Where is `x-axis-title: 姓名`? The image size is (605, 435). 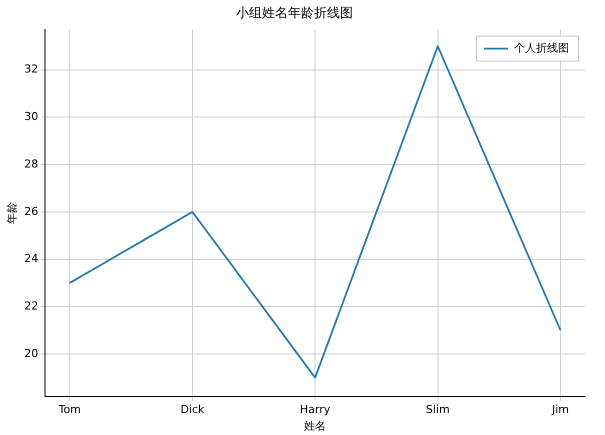
x-axis-title: 姓名 is located at coordinates (315, 425).